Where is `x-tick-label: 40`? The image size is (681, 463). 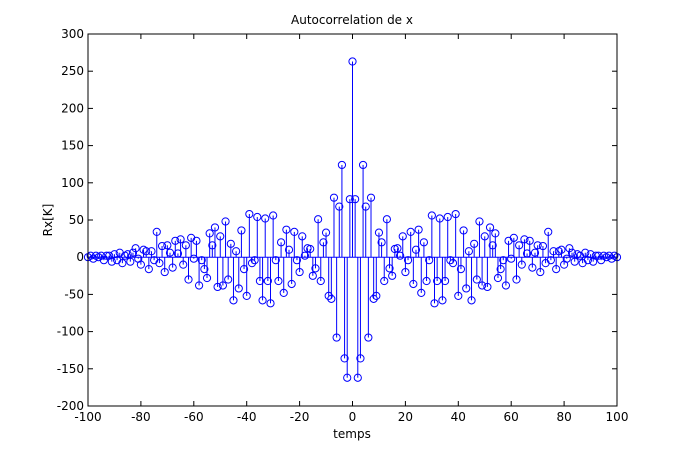
x-tick-label: 40 is located at coordinates (458, 417).